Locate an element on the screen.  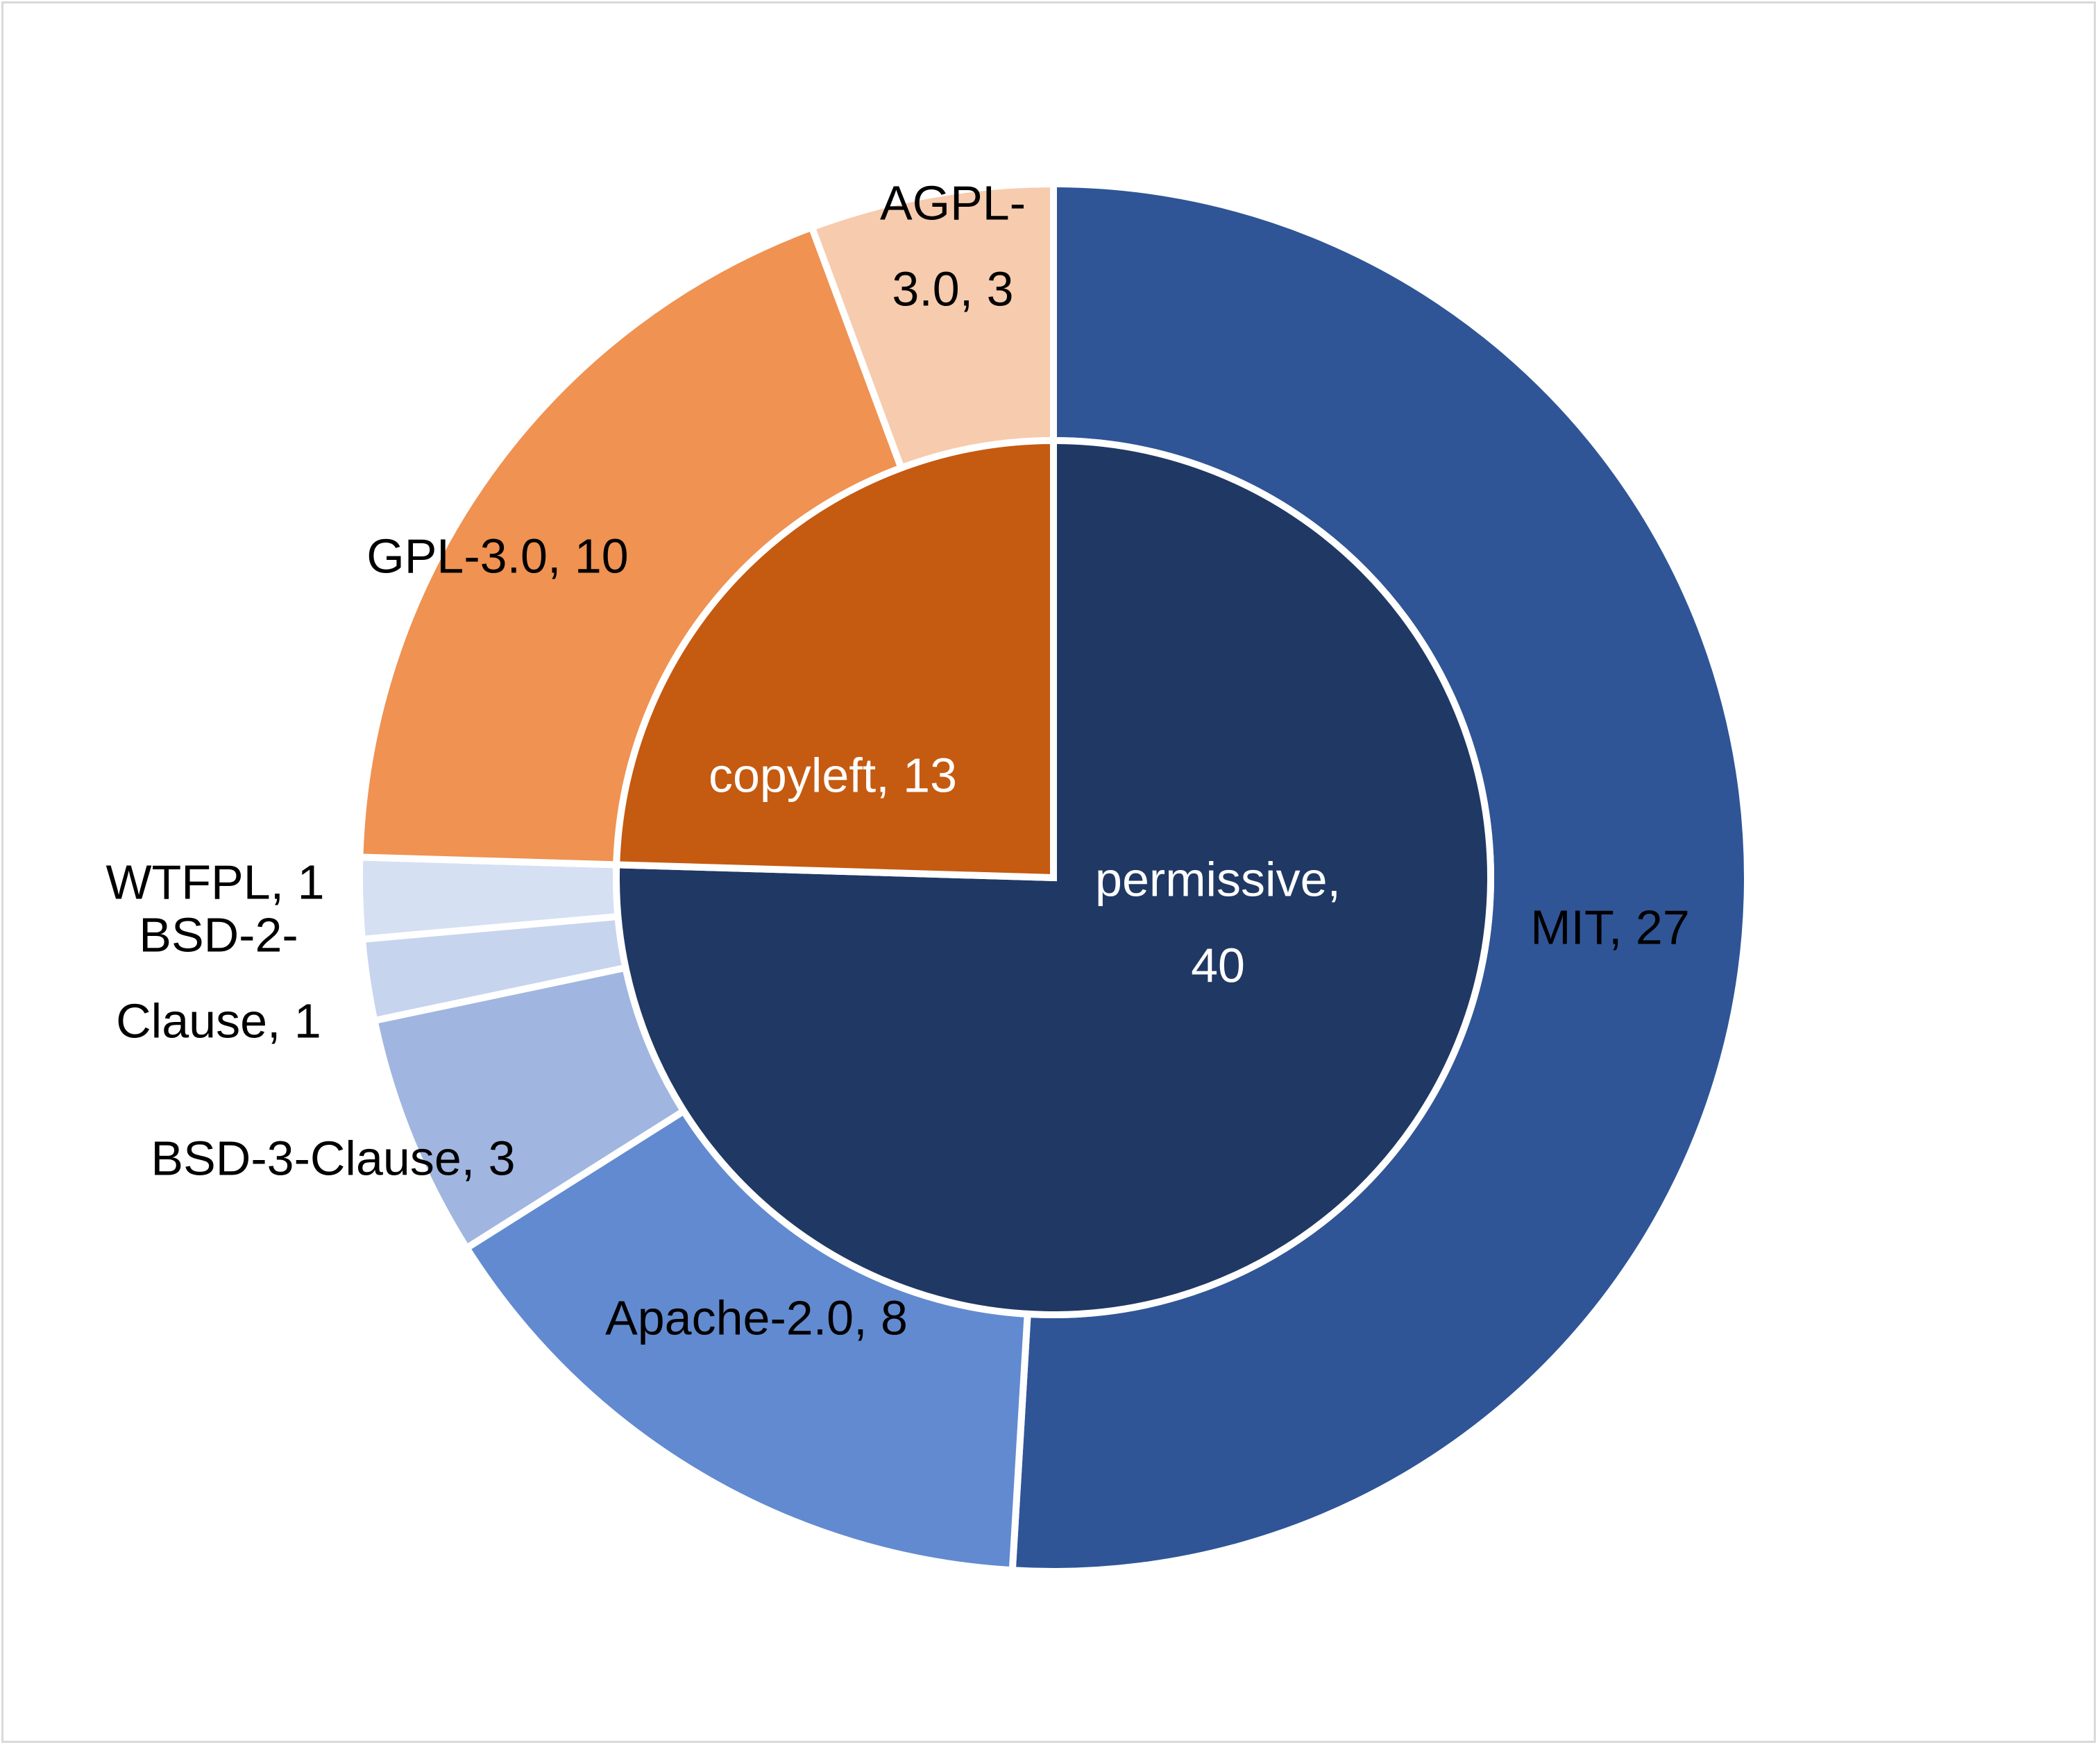
outer-label-wtfpl: WTFPL, 1 is located at coordinates (215, 882).